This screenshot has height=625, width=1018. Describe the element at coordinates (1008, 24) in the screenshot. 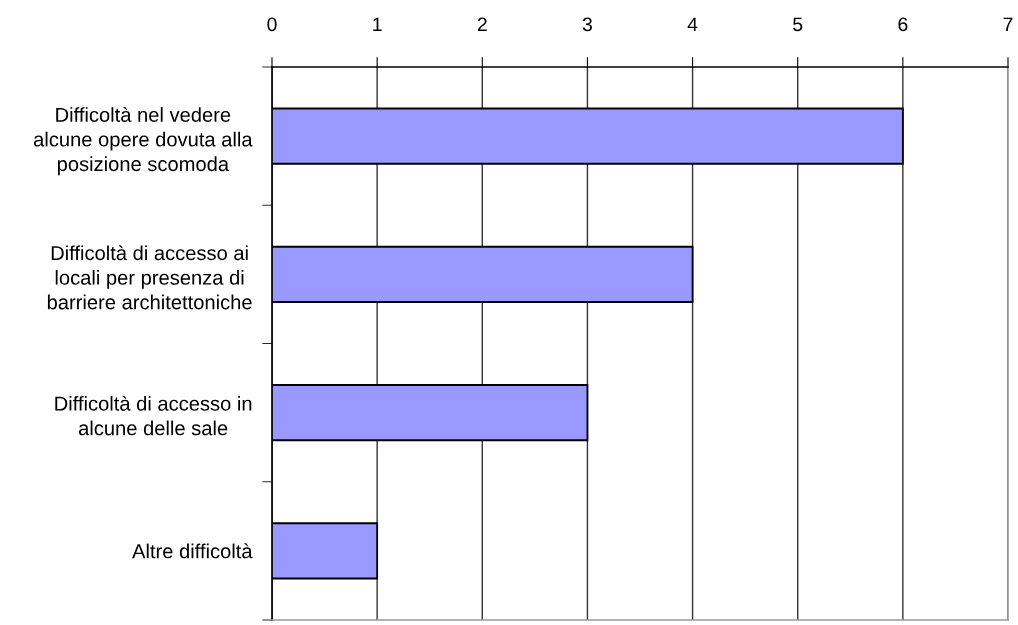

I see `x-tick-label: 7` at that location.